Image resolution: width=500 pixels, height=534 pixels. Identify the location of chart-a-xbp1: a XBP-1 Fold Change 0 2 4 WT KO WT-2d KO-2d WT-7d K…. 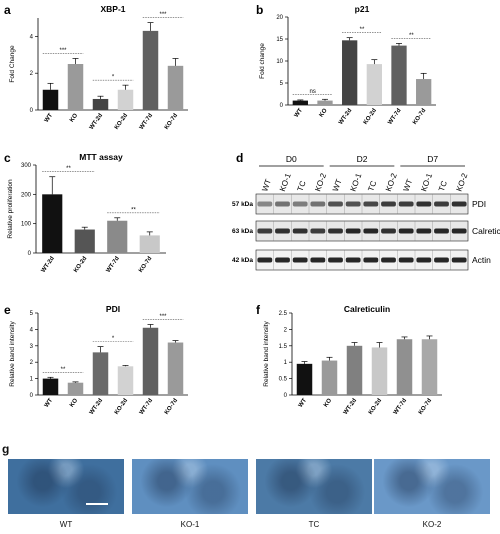
(96, 67).